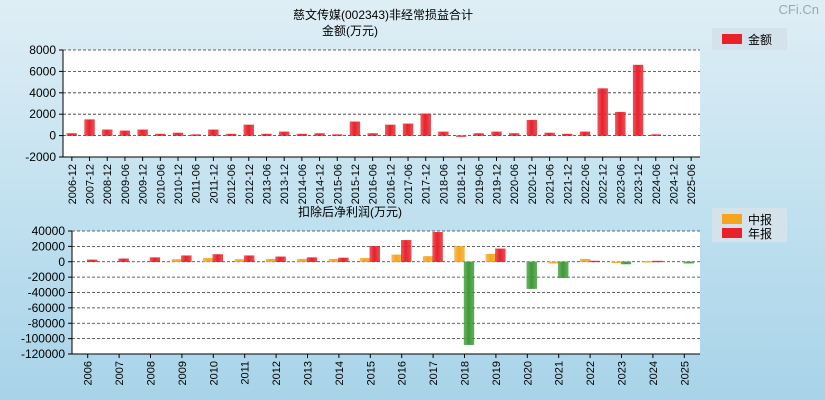 This screenshot has width=825, height=400. I want to click on y-tick-label: -60000, so click(47, 308).